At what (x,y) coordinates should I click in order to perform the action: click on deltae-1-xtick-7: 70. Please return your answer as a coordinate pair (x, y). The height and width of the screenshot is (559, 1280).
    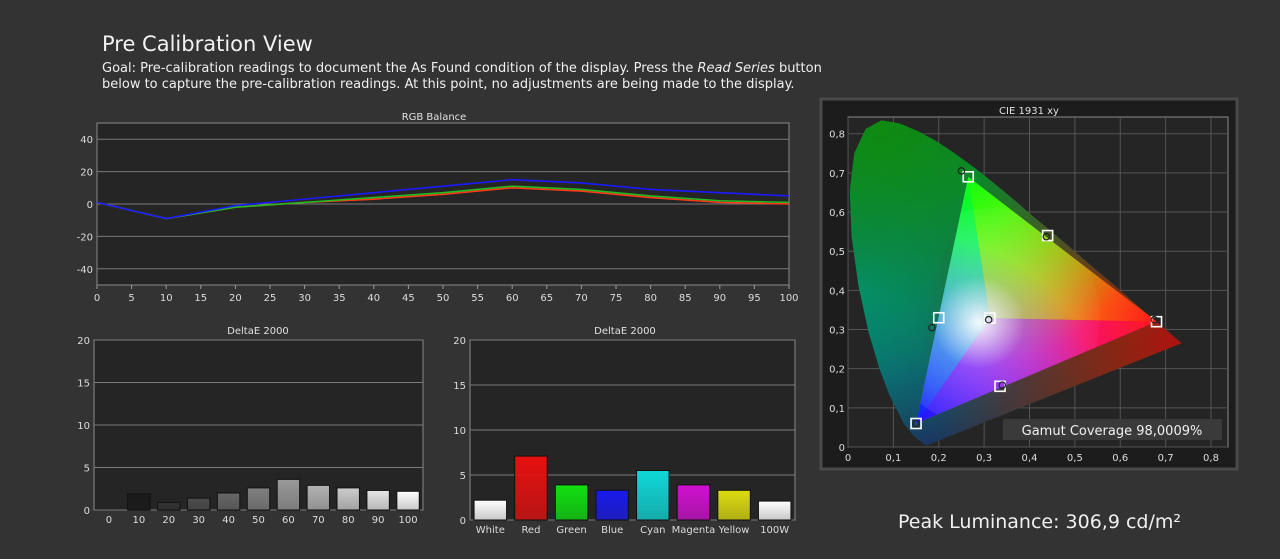
    Looking at the image, I should click on (318, 520).